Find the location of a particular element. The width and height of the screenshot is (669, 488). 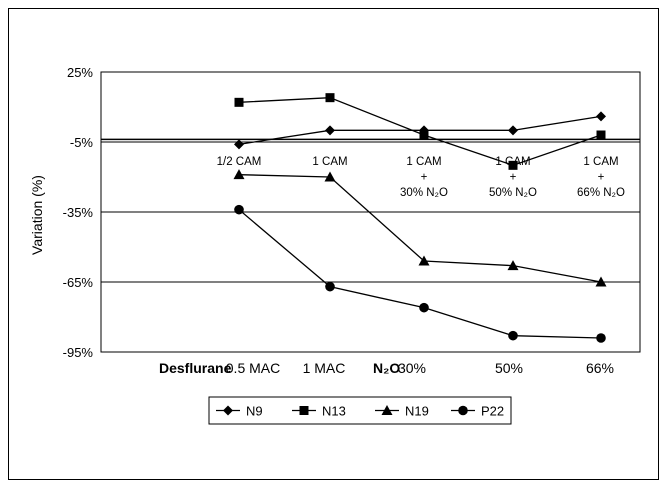

x-category-label: 30% is located at coordinates (412, 368).